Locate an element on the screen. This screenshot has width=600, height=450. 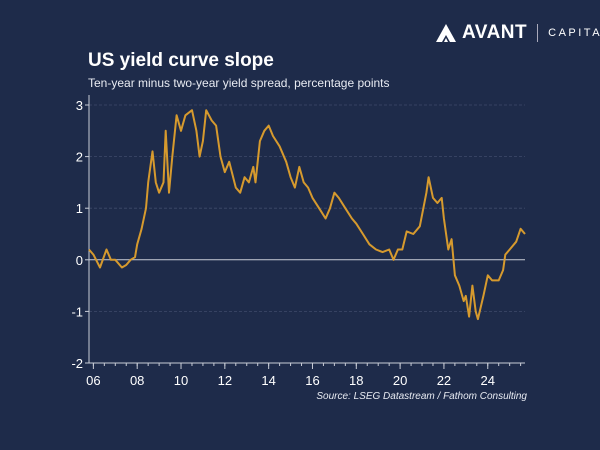
y-tick-label: 1 is located at coordinates (79, 208).